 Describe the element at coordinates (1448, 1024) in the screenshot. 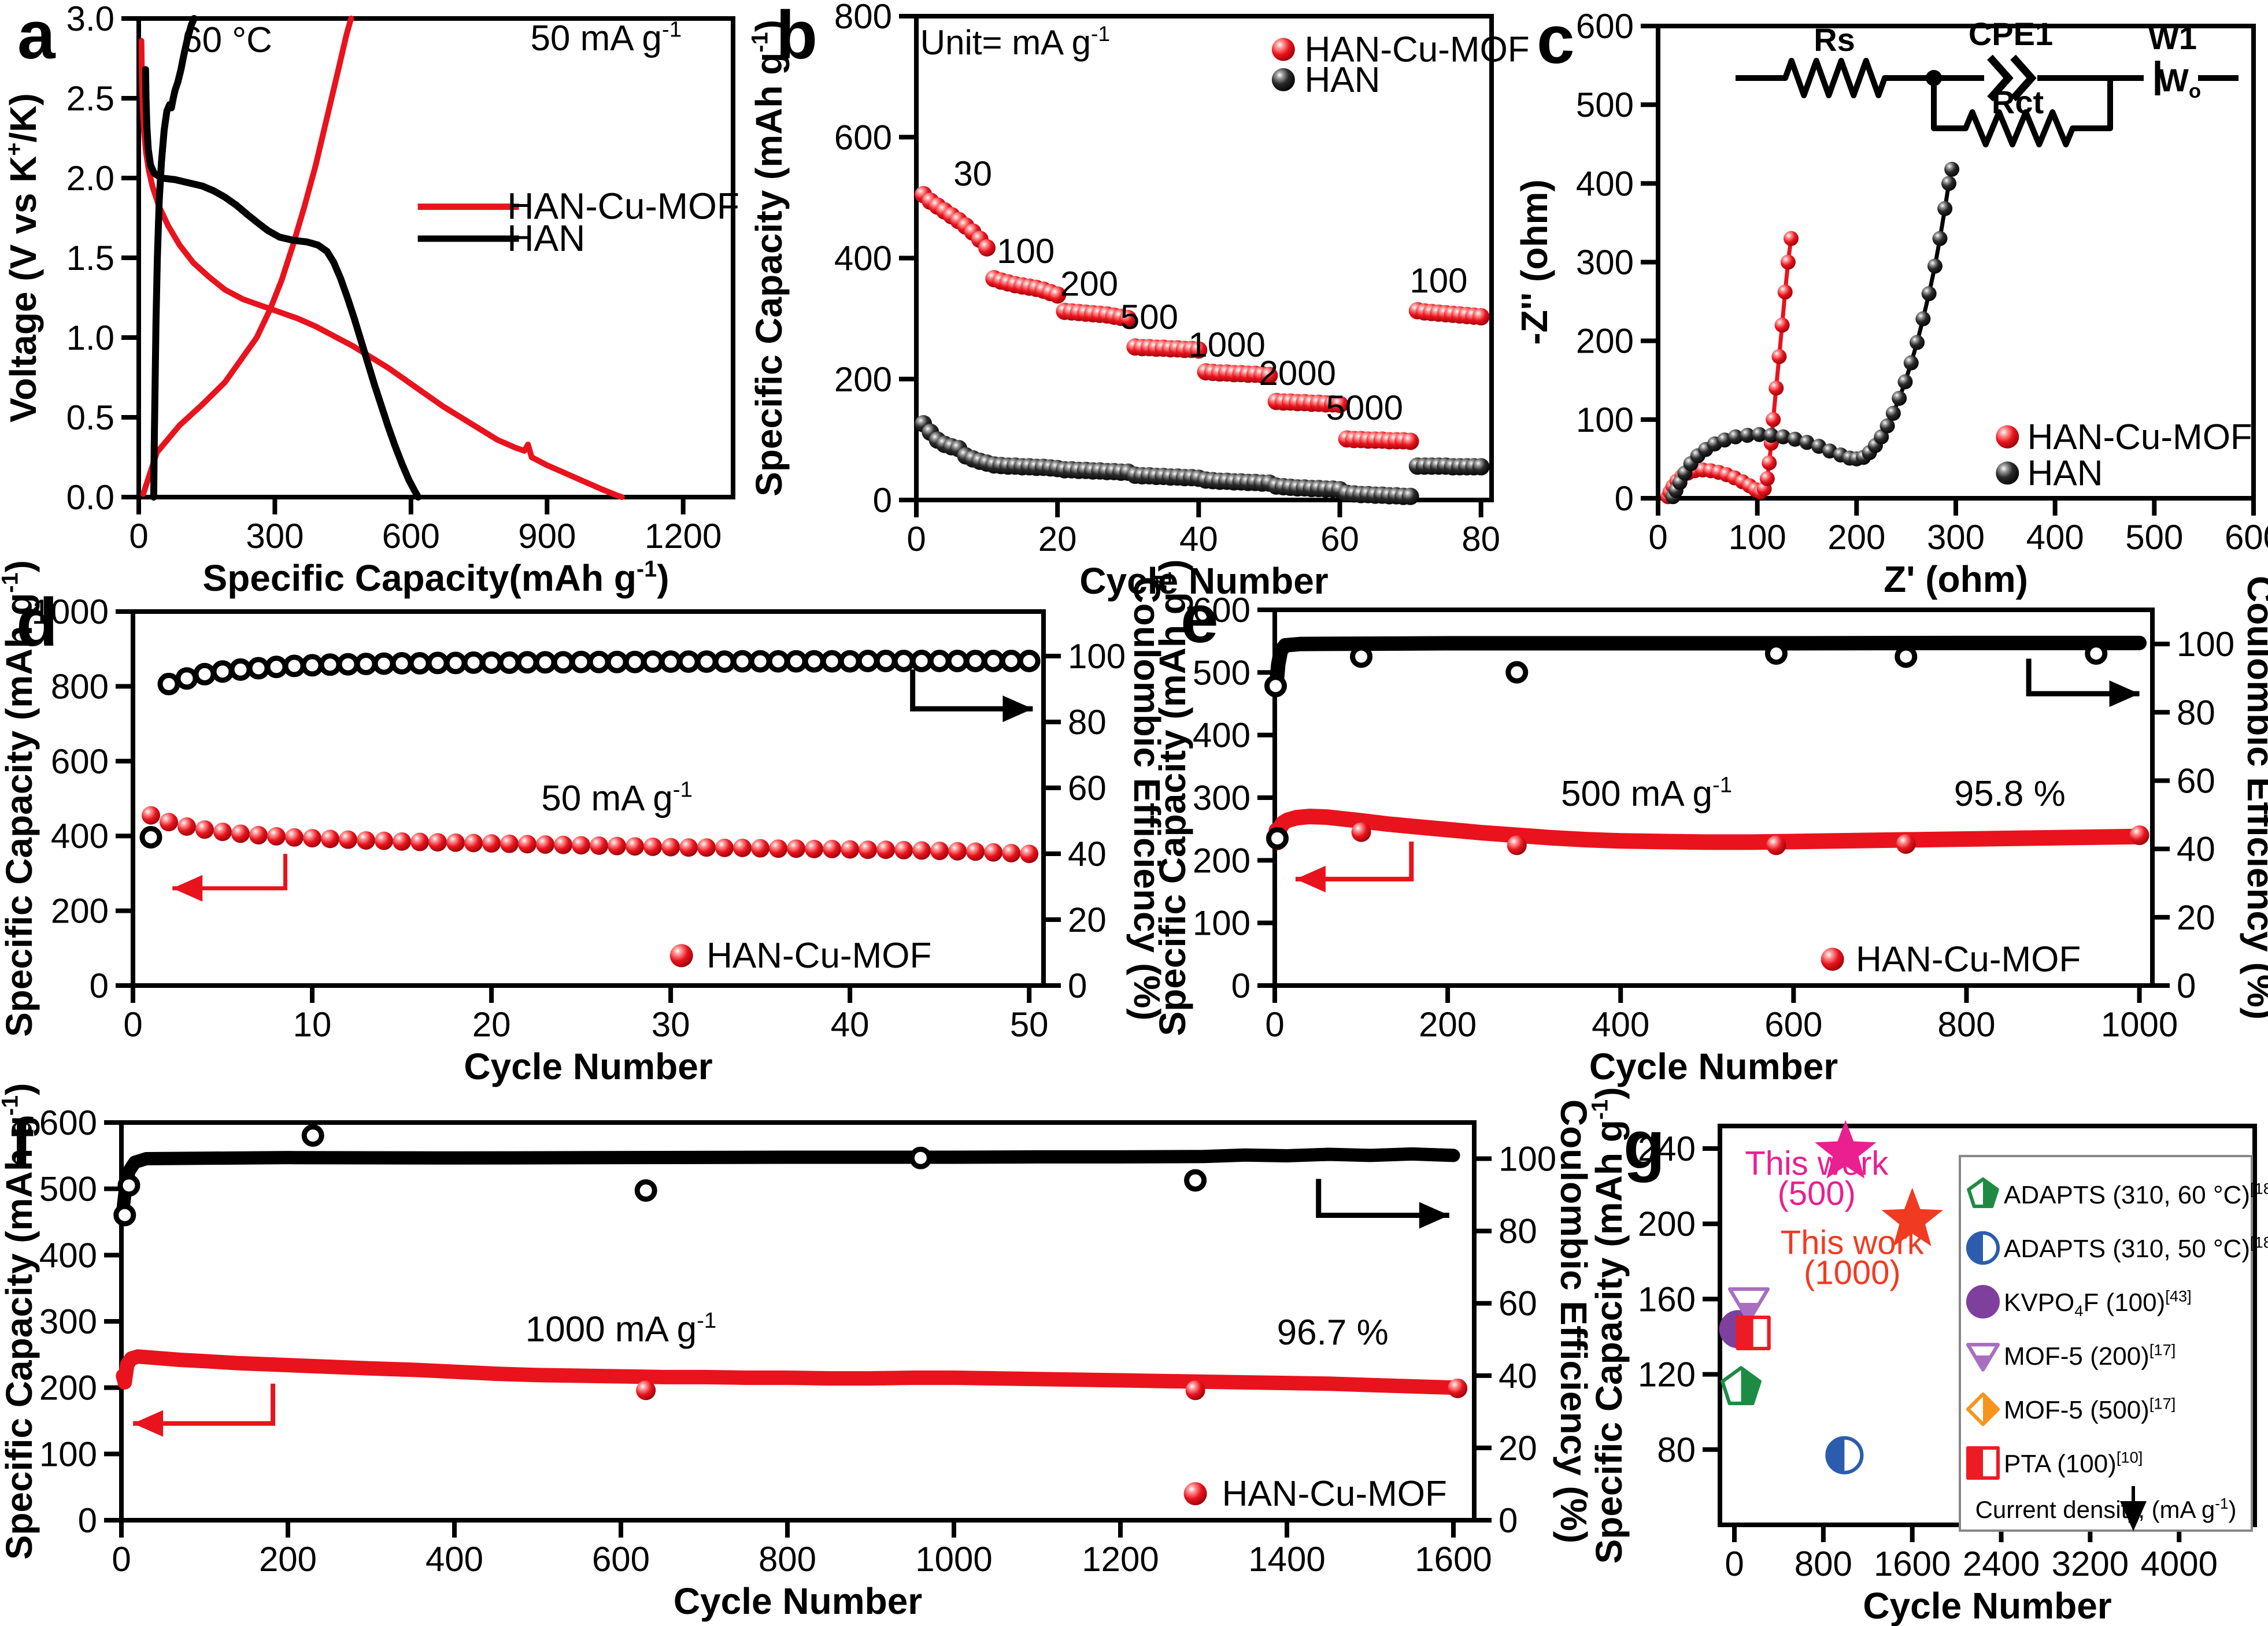

I see `x-tick-label: 200` at that location.